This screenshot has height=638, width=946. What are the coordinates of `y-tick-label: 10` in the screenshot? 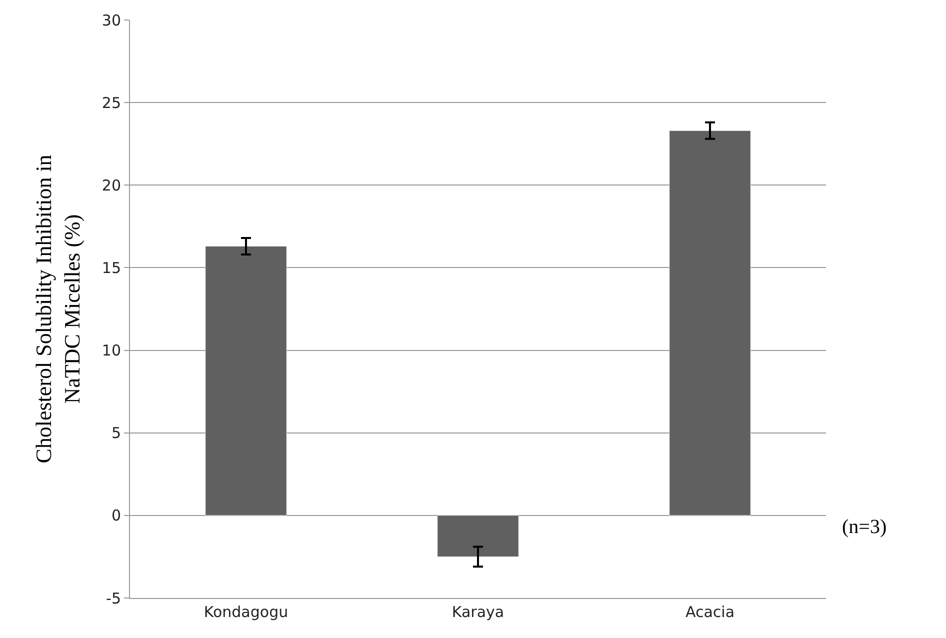 It's located at (111, 351).